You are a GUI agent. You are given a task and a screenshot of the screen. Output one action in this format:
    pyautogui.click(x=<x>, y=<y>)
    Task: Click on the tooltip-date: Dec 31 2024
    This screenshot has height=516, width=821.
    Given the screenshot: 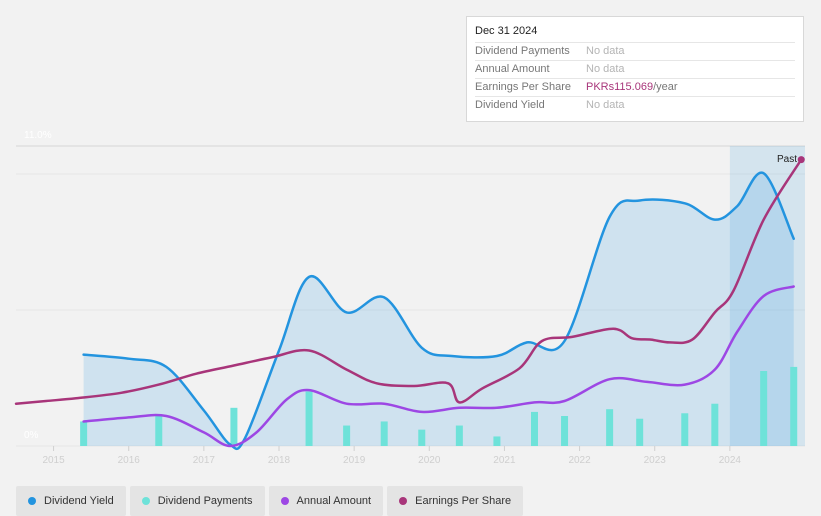 What is the action you would take?
    pyautogui.click(x=506, y=31)
    